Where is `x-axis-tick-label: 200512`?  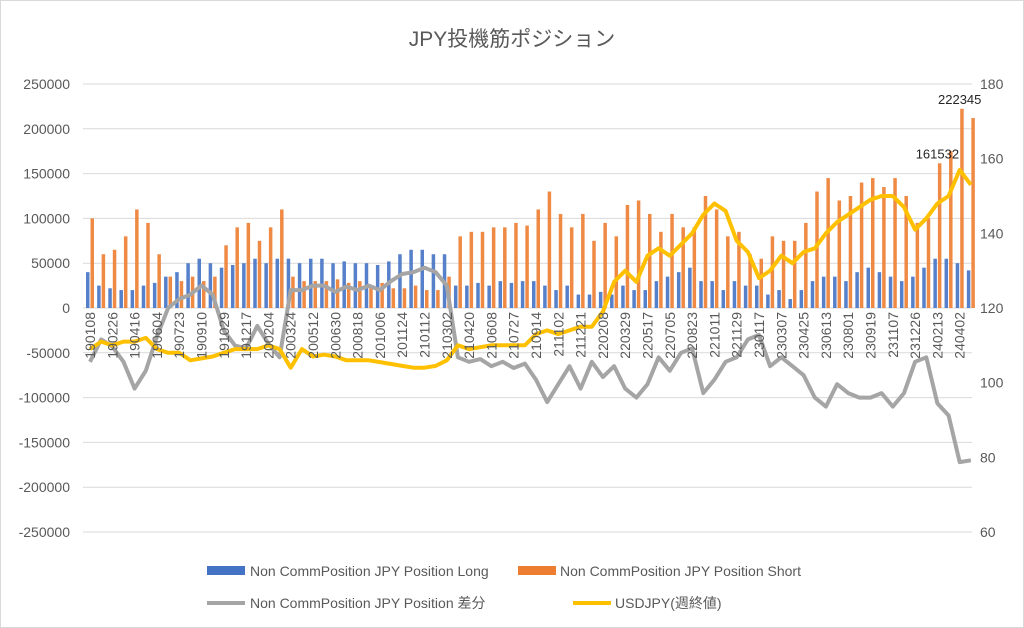
x-axis-tick-label: 200512 is located at coordinates (313, 335).